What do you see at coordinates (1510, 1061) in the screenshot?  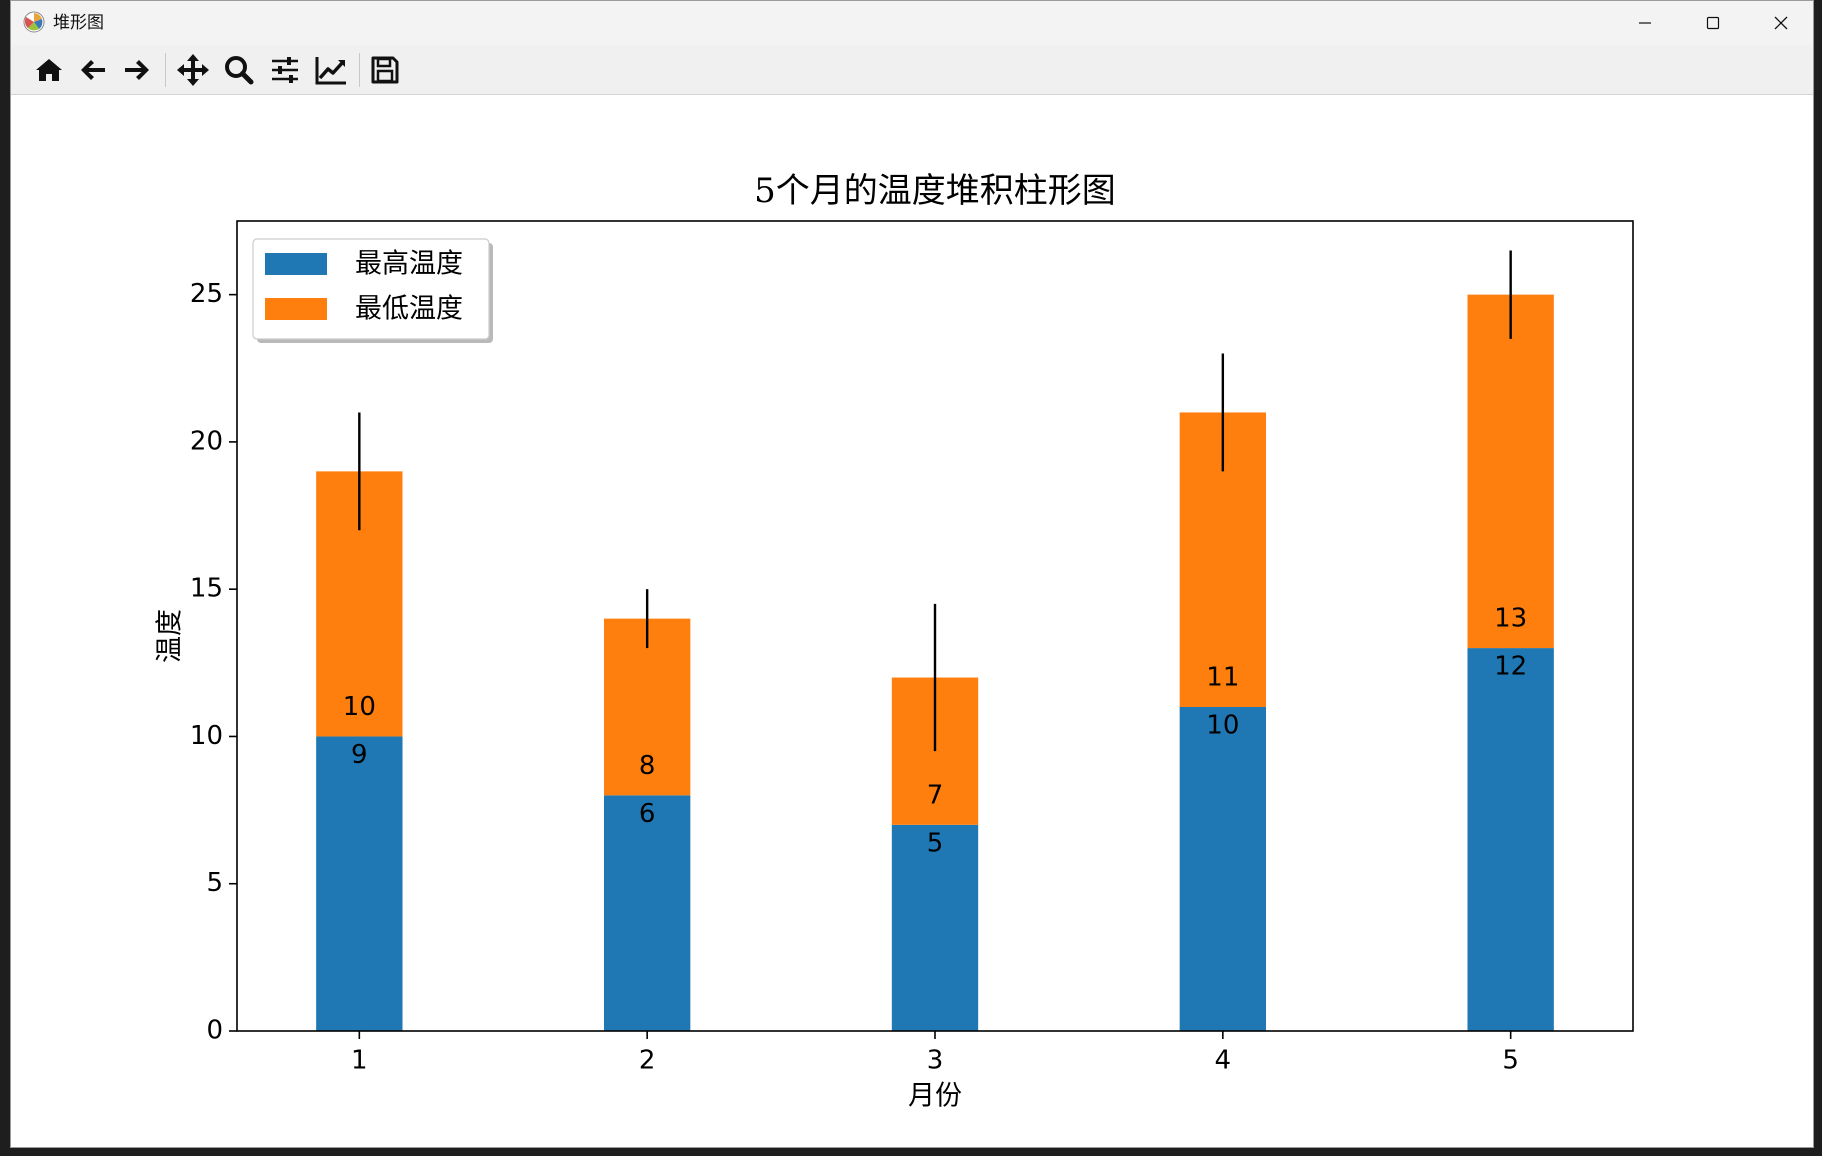 I see `x-tick-label: 5` at bounding box center [1510, 1061].